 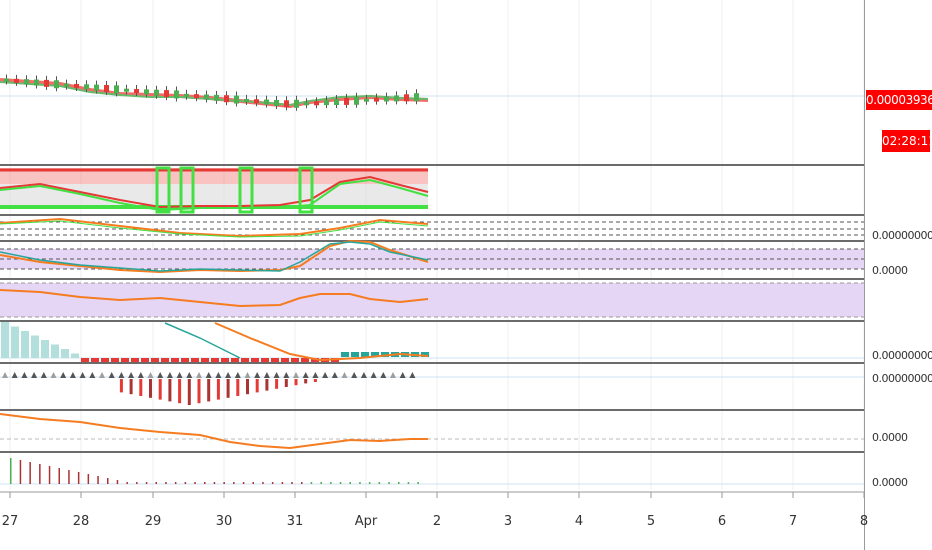 I want to click on date-label: 8, so click(x=864, y=521).